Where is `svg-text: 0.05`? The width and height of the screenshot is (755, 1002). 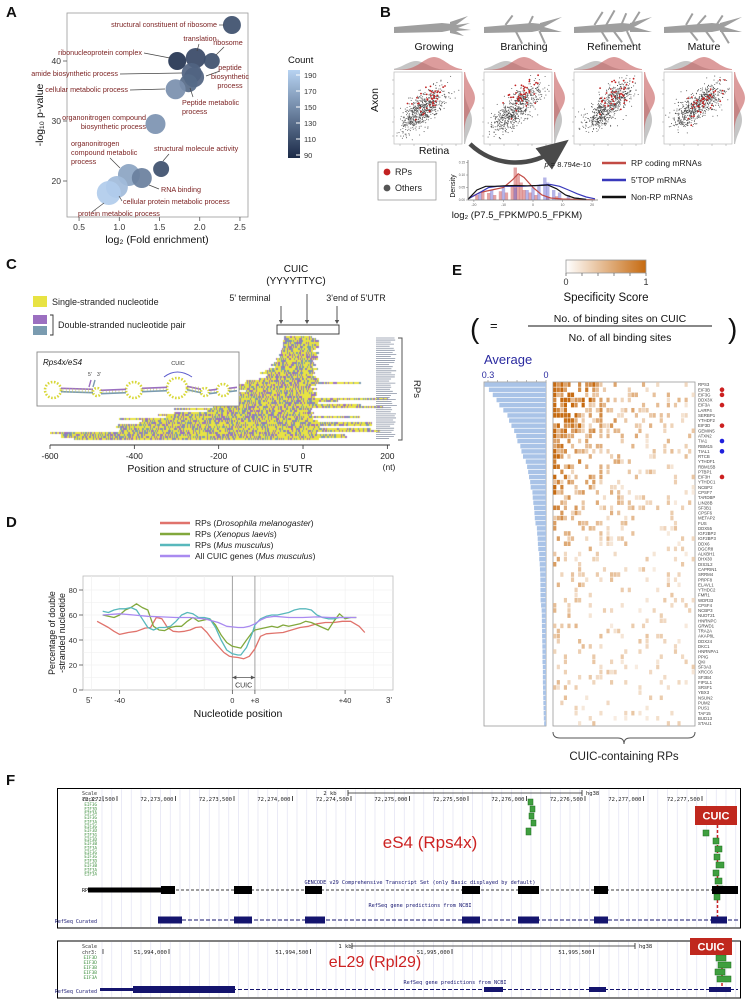
svg-text: 0.05 is located at coordinates (462, 188).